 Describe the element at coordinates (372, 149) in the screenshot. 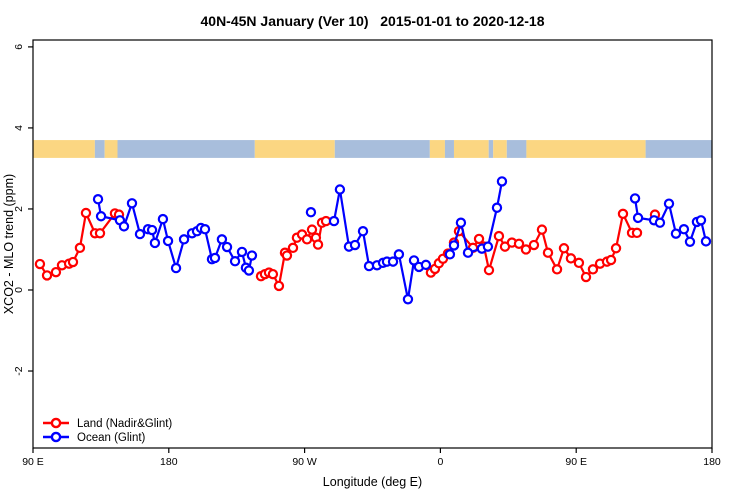

I see `land-ocean-band` at that location.